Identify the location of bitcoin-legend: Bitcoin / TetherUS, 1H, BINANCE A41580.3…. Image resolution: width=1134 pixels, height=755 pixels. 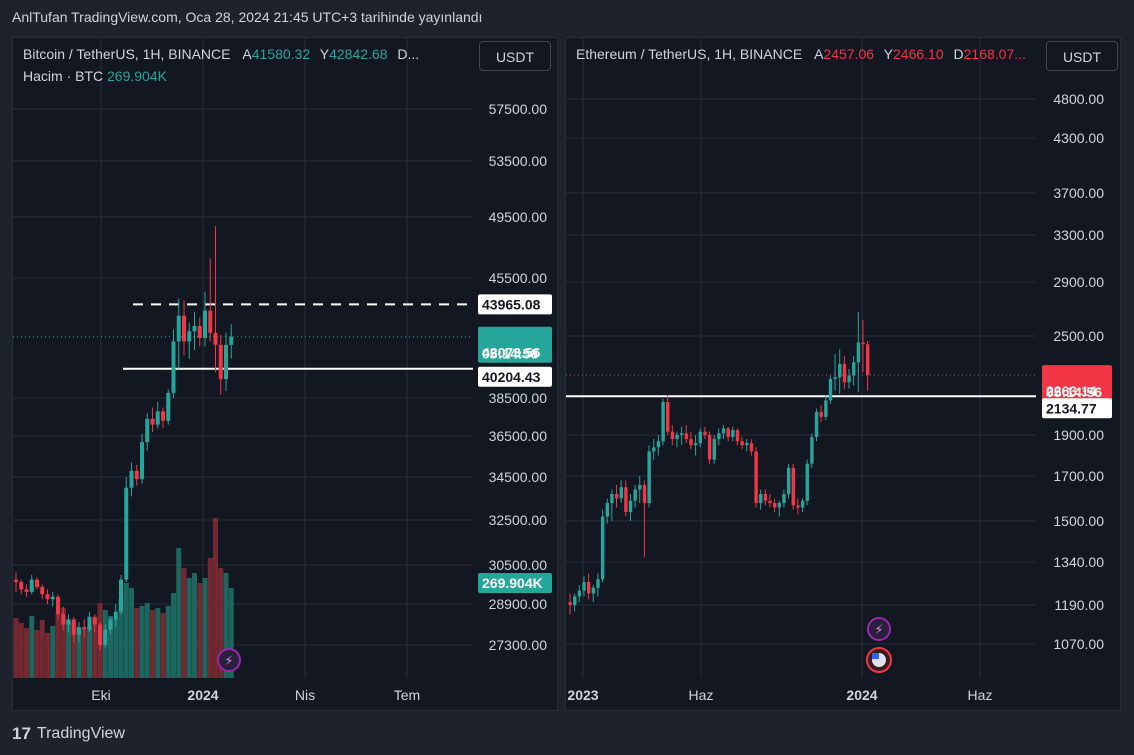
(221, 54).